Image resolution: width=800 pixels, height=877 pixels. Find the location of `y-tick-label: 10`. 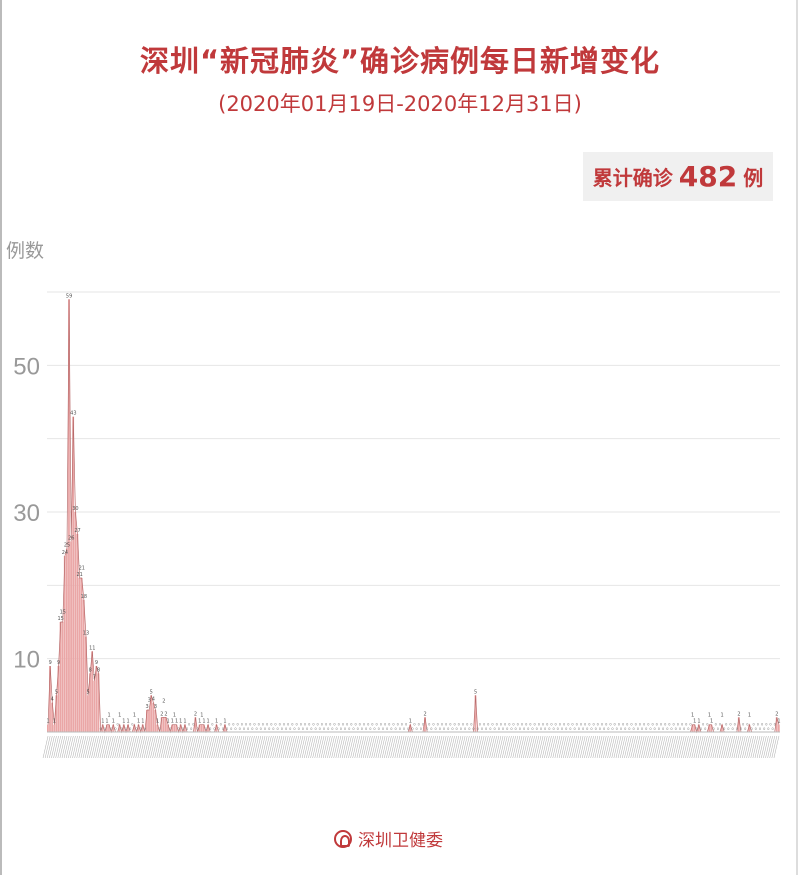

y-tick-label: 10 is located at coordinates (26, 660).